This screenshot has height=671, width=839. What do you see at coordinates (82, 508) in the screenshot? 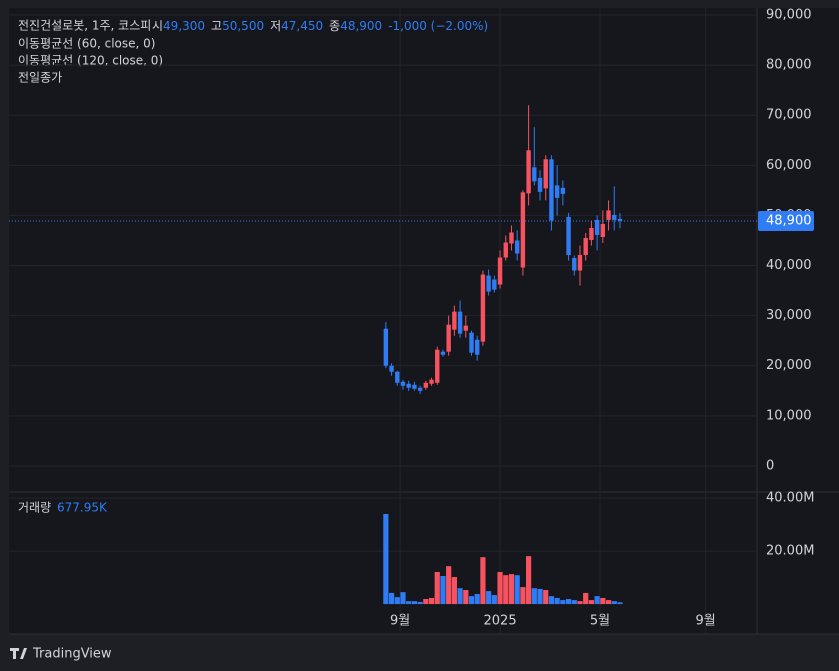
I see `volume-last: 677.95K` at bounding box center [82, 508].